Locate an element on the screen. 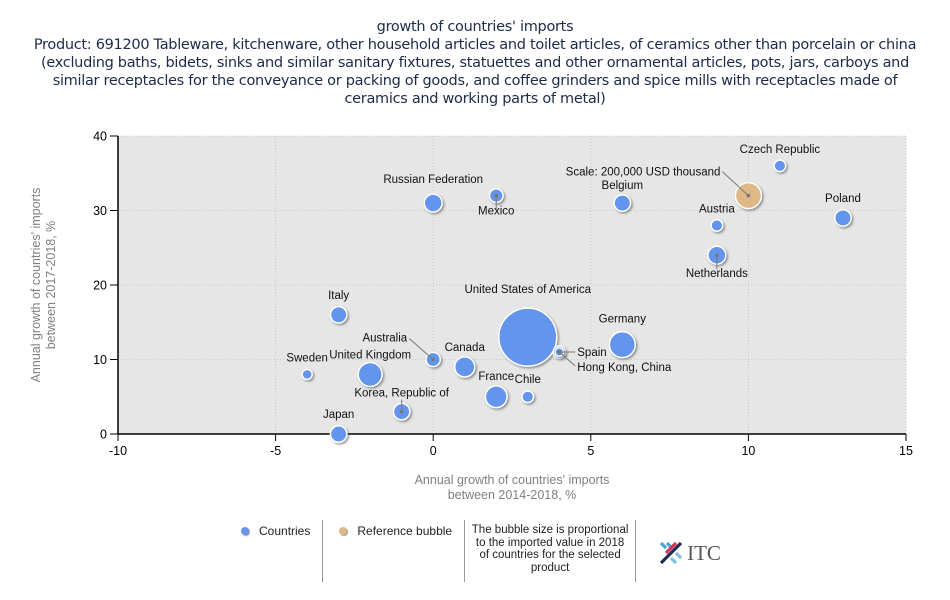  bubble-center-dot is located at coordinates (401, 411).